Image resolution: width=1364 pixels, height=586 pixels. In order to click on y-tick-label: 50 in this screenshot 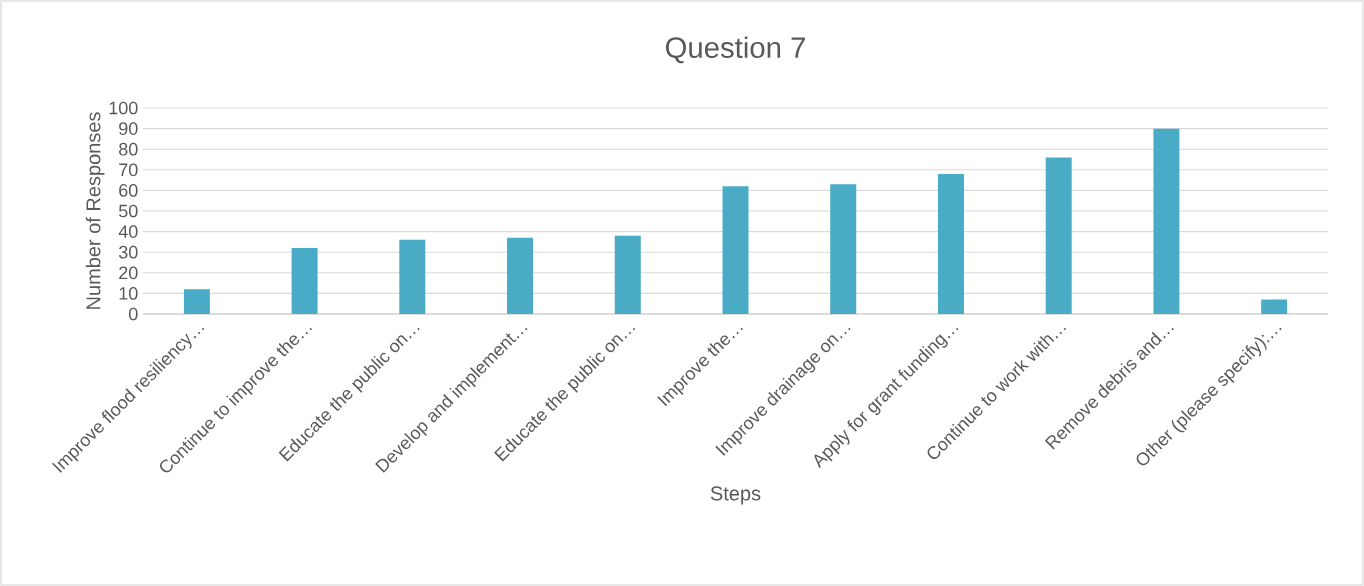, I will do `click(128, 211)`.